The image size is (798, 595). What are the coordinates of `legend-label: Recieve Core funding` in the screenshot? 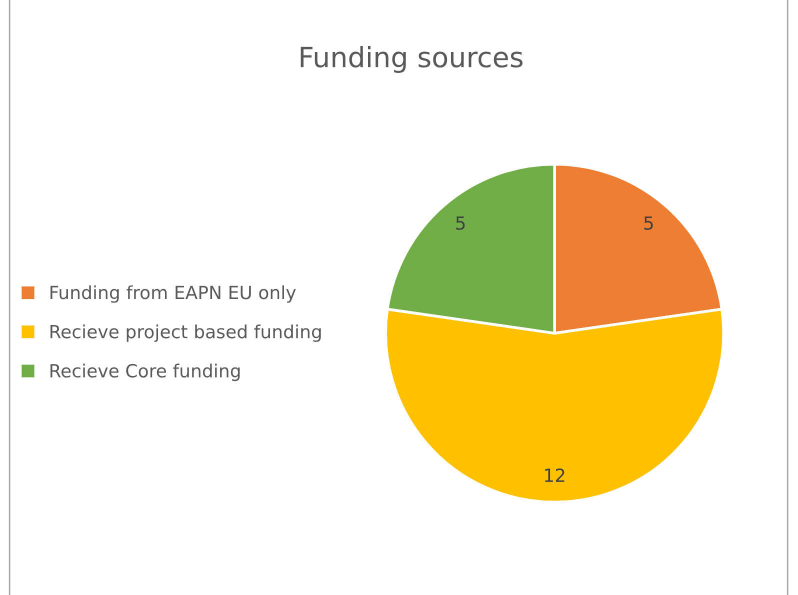 It's located at (145, 373).